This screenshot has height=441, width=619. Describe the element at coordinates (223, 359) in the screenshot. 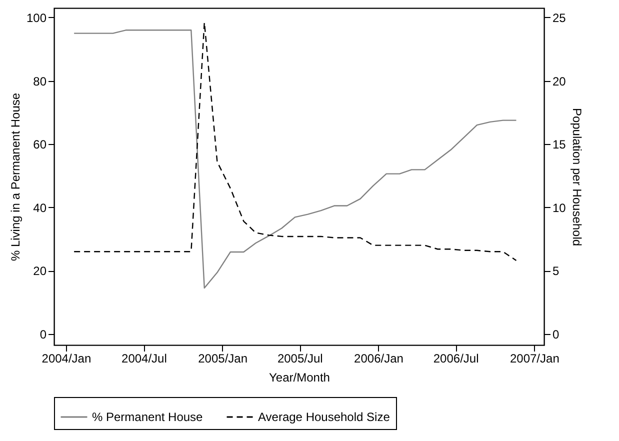

I see `x-tick-label: 2005/Jan` at that location.